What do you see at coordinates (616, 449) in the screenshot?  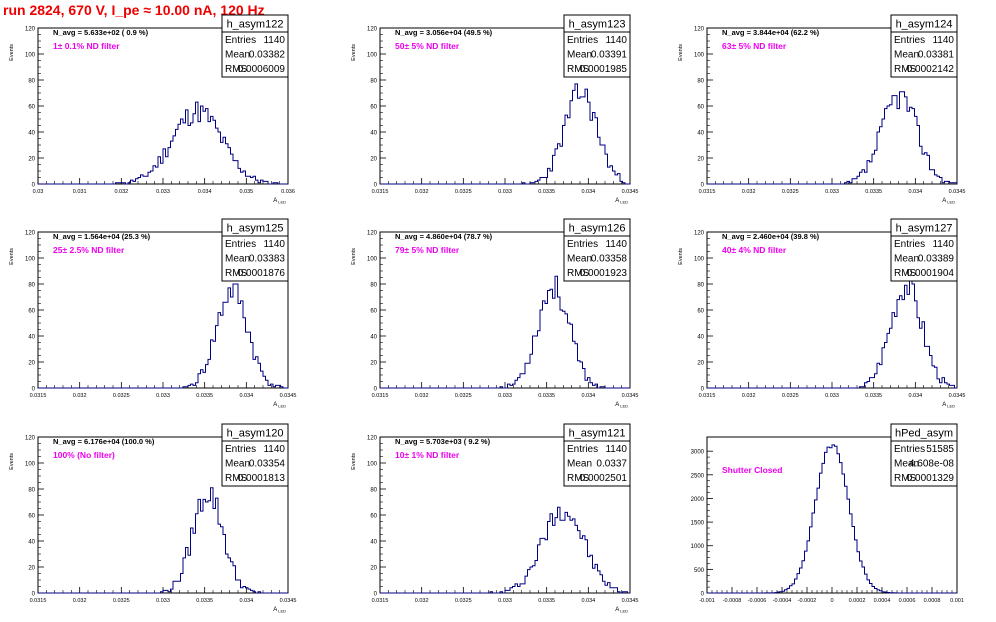 I see `stats-value-entries: 1140` at bounding box center [616, 449].